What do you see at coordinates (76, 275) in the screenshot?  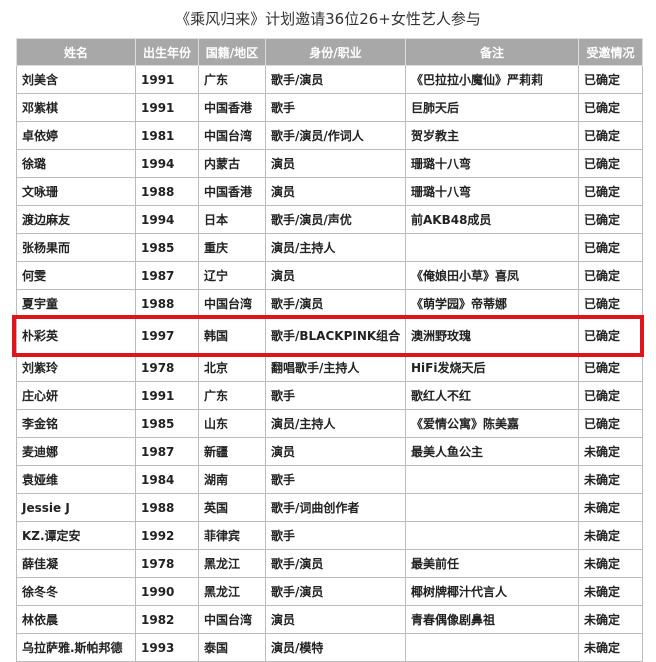 I see `table-cell: 何雯` at bounding box center [76, 275].